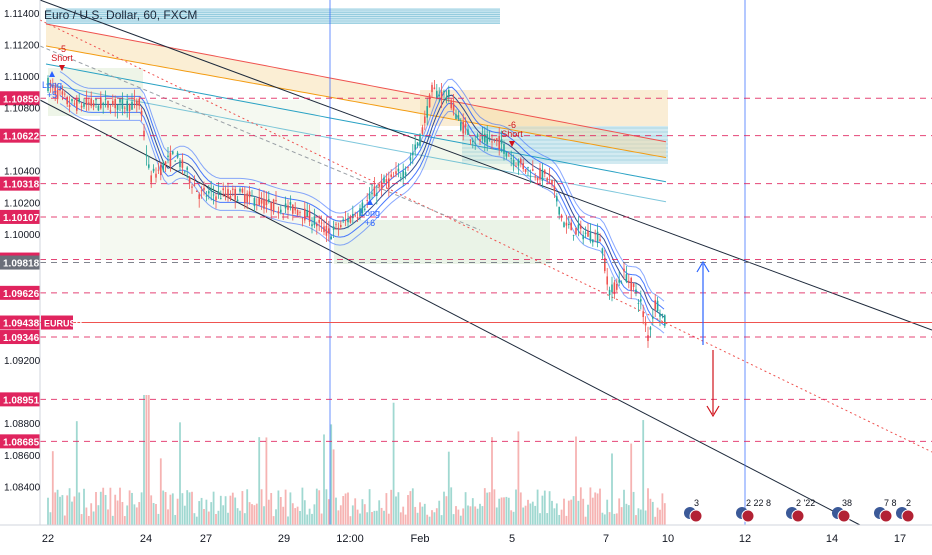 This screenshot has width=932, height=555. What do you see at coordinates (356, 102) in the screenshot?
I see `ma-orange-line` at bounding box center [356, 102].